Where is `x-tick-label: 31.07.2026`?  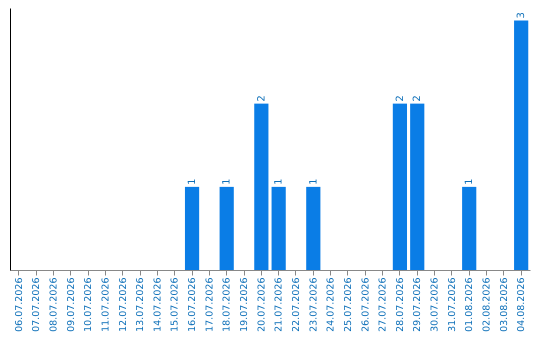
x-tick-label: 31.07.2026 is located at coordinates (452, 305).